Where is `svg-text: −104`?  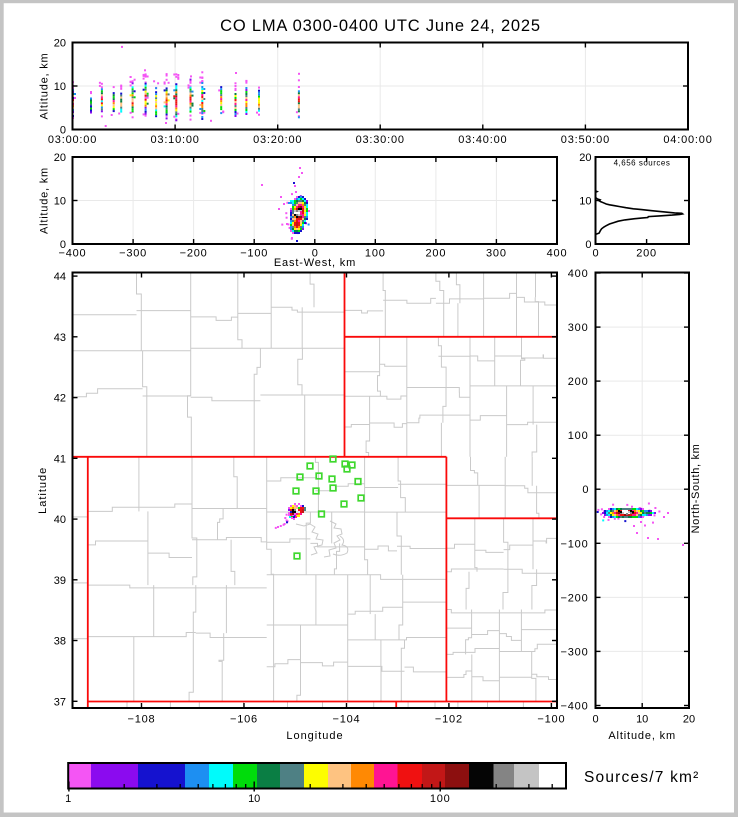 svg-text: −104 is located at coordinates (347, 720).